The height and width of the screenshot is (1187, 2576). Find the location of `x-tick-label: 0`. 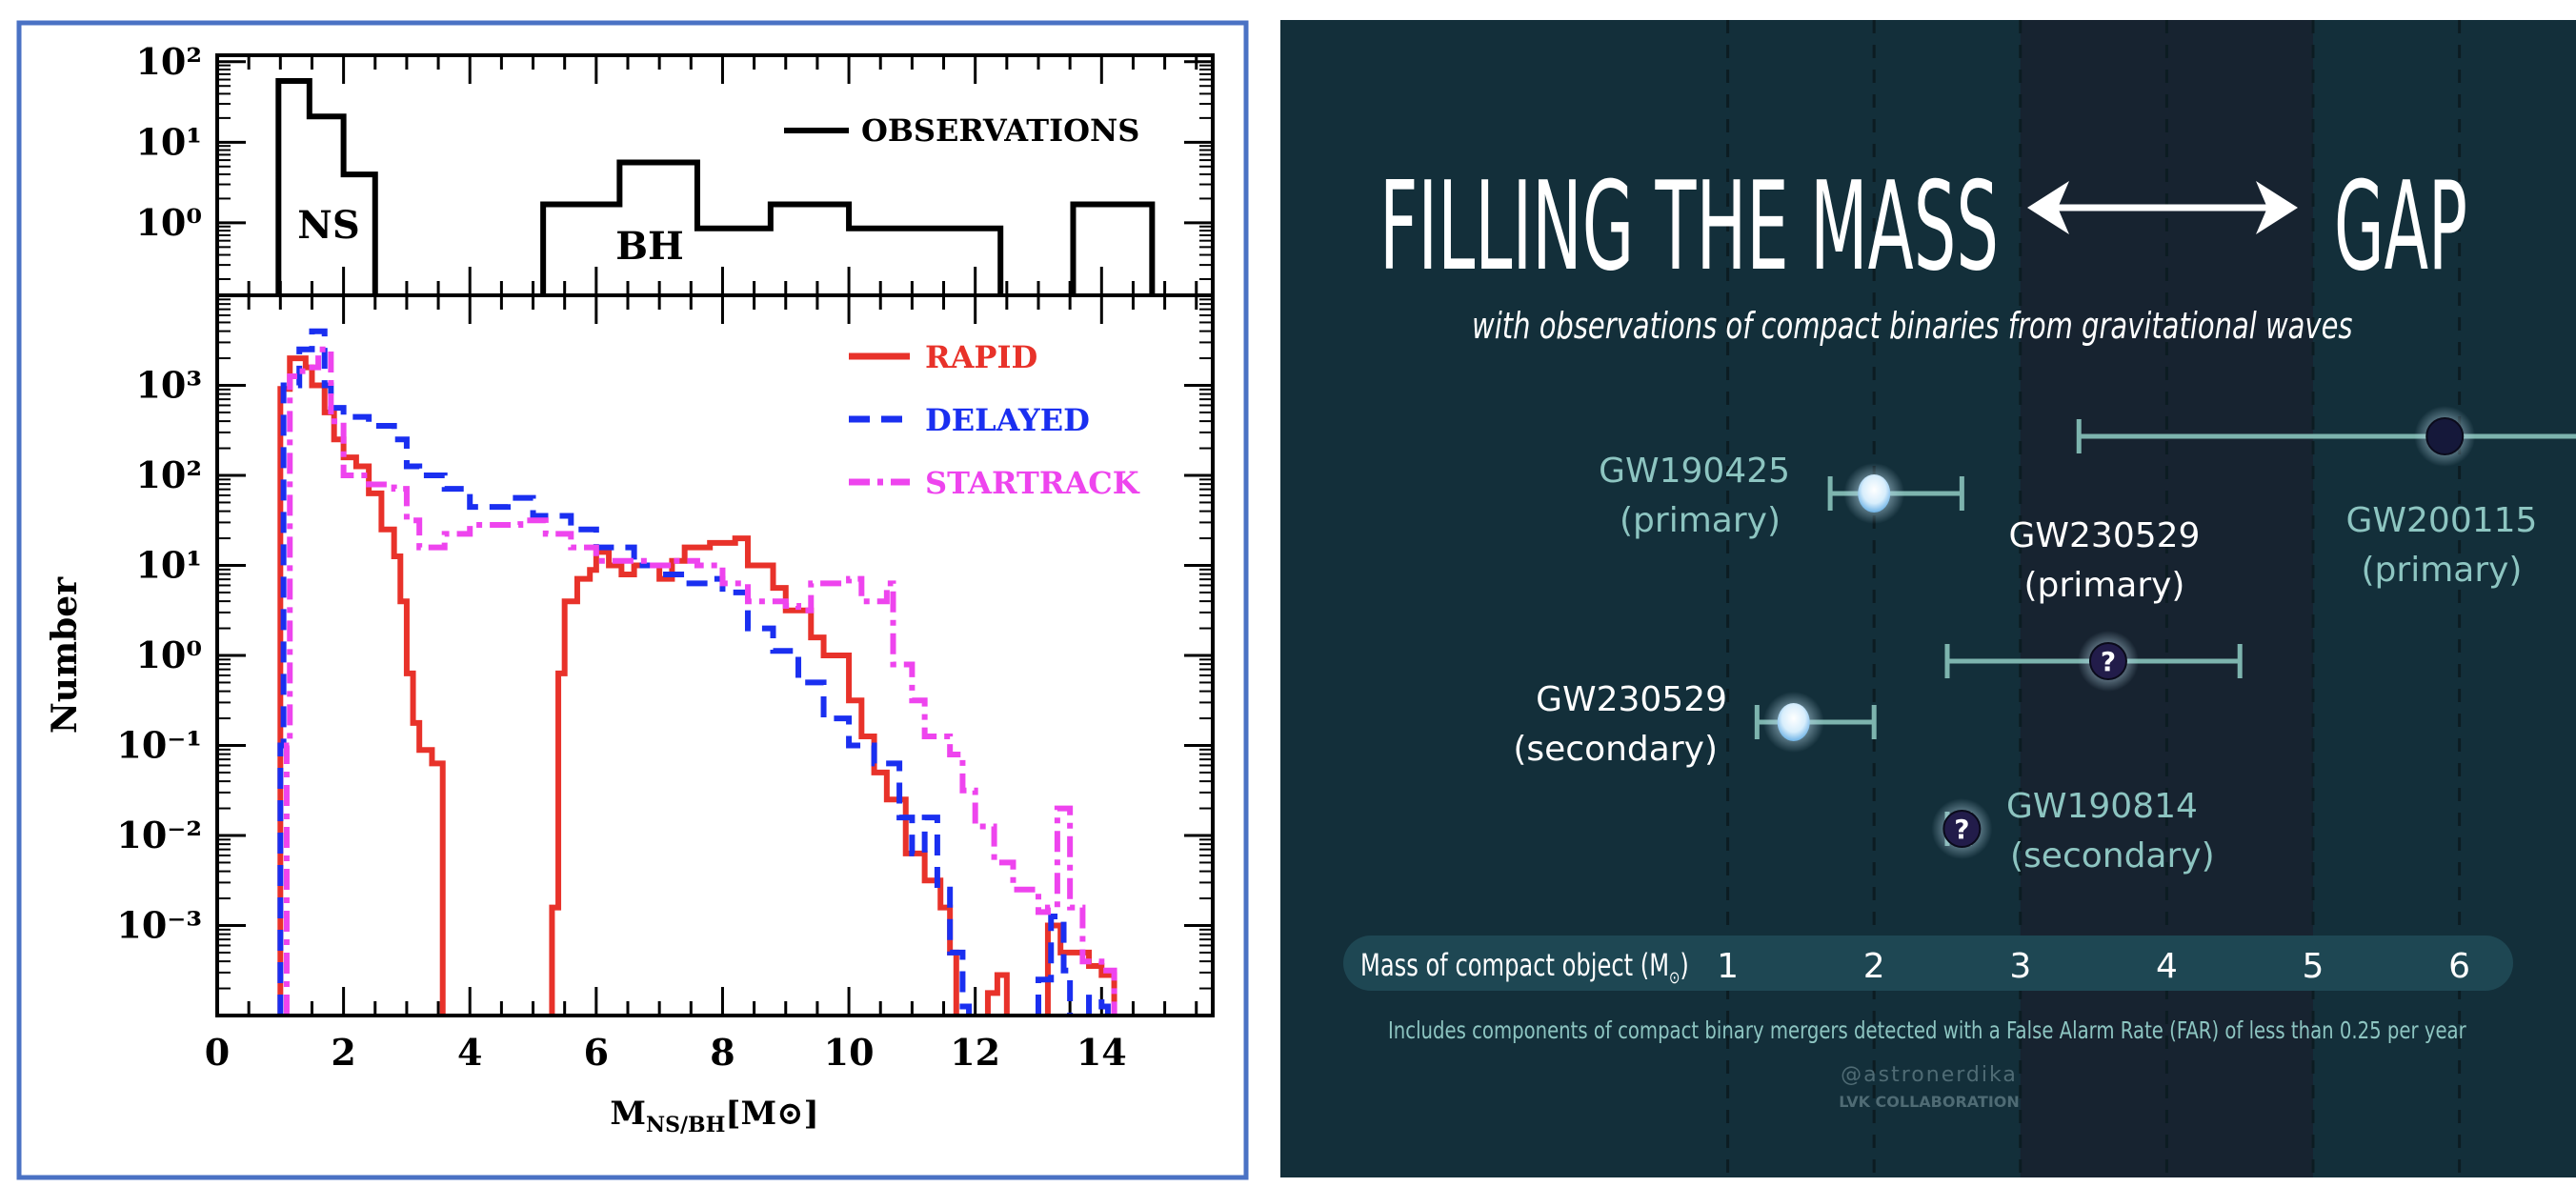

x-tick-label: 0 is located at coordinates (217, 1052).